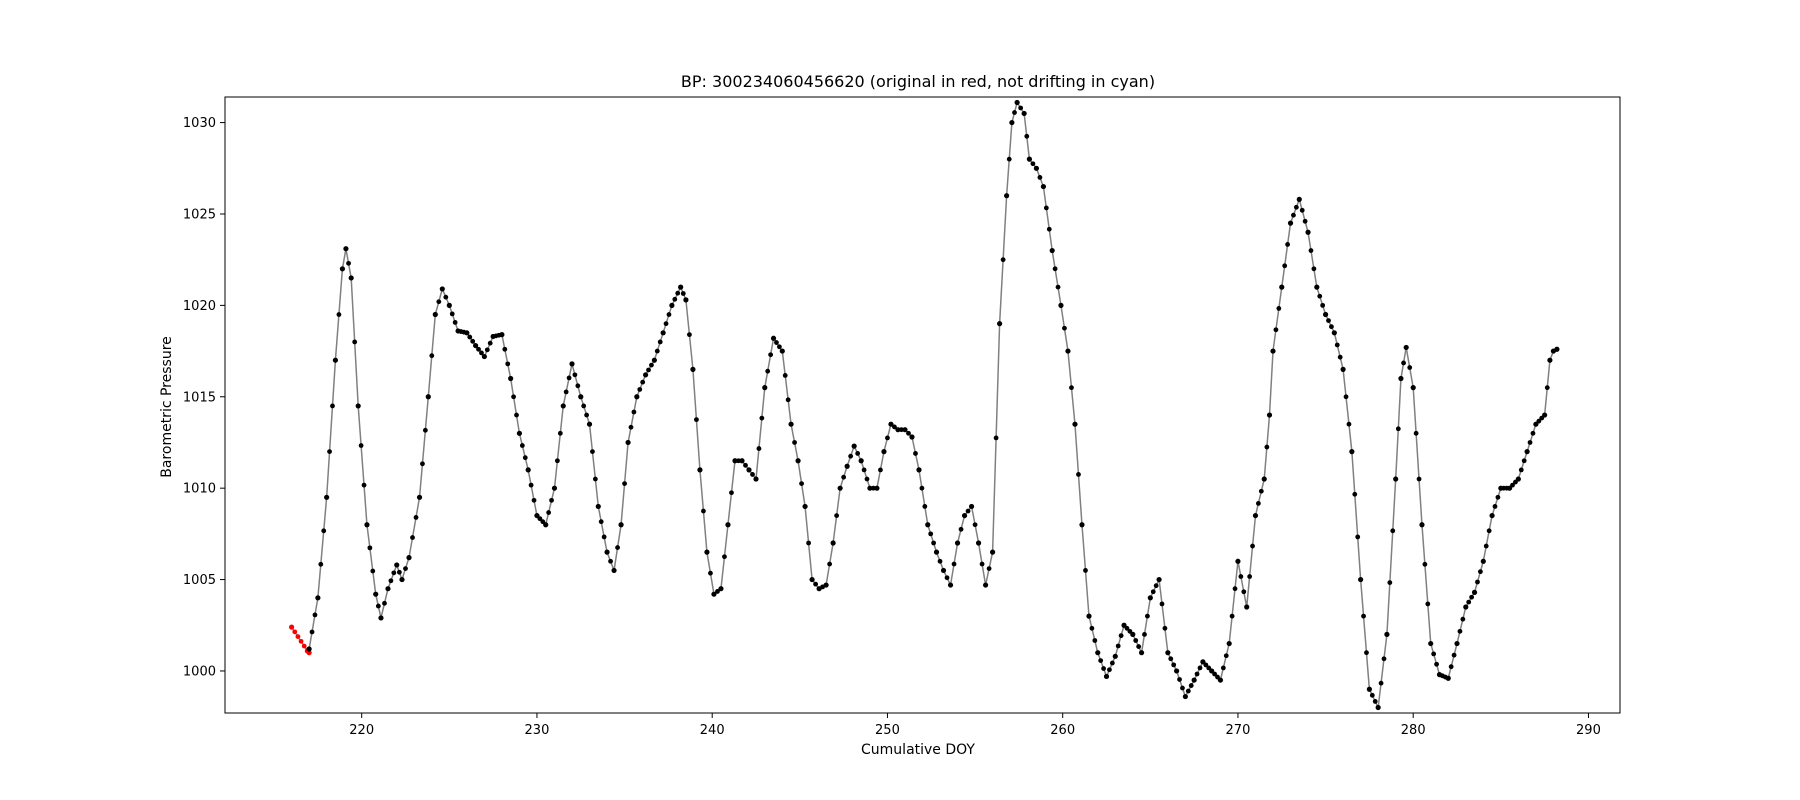 The height and width of the screenshot is (800, 1800). I want to click on x-tick-label: 290, so click(1588, 730).